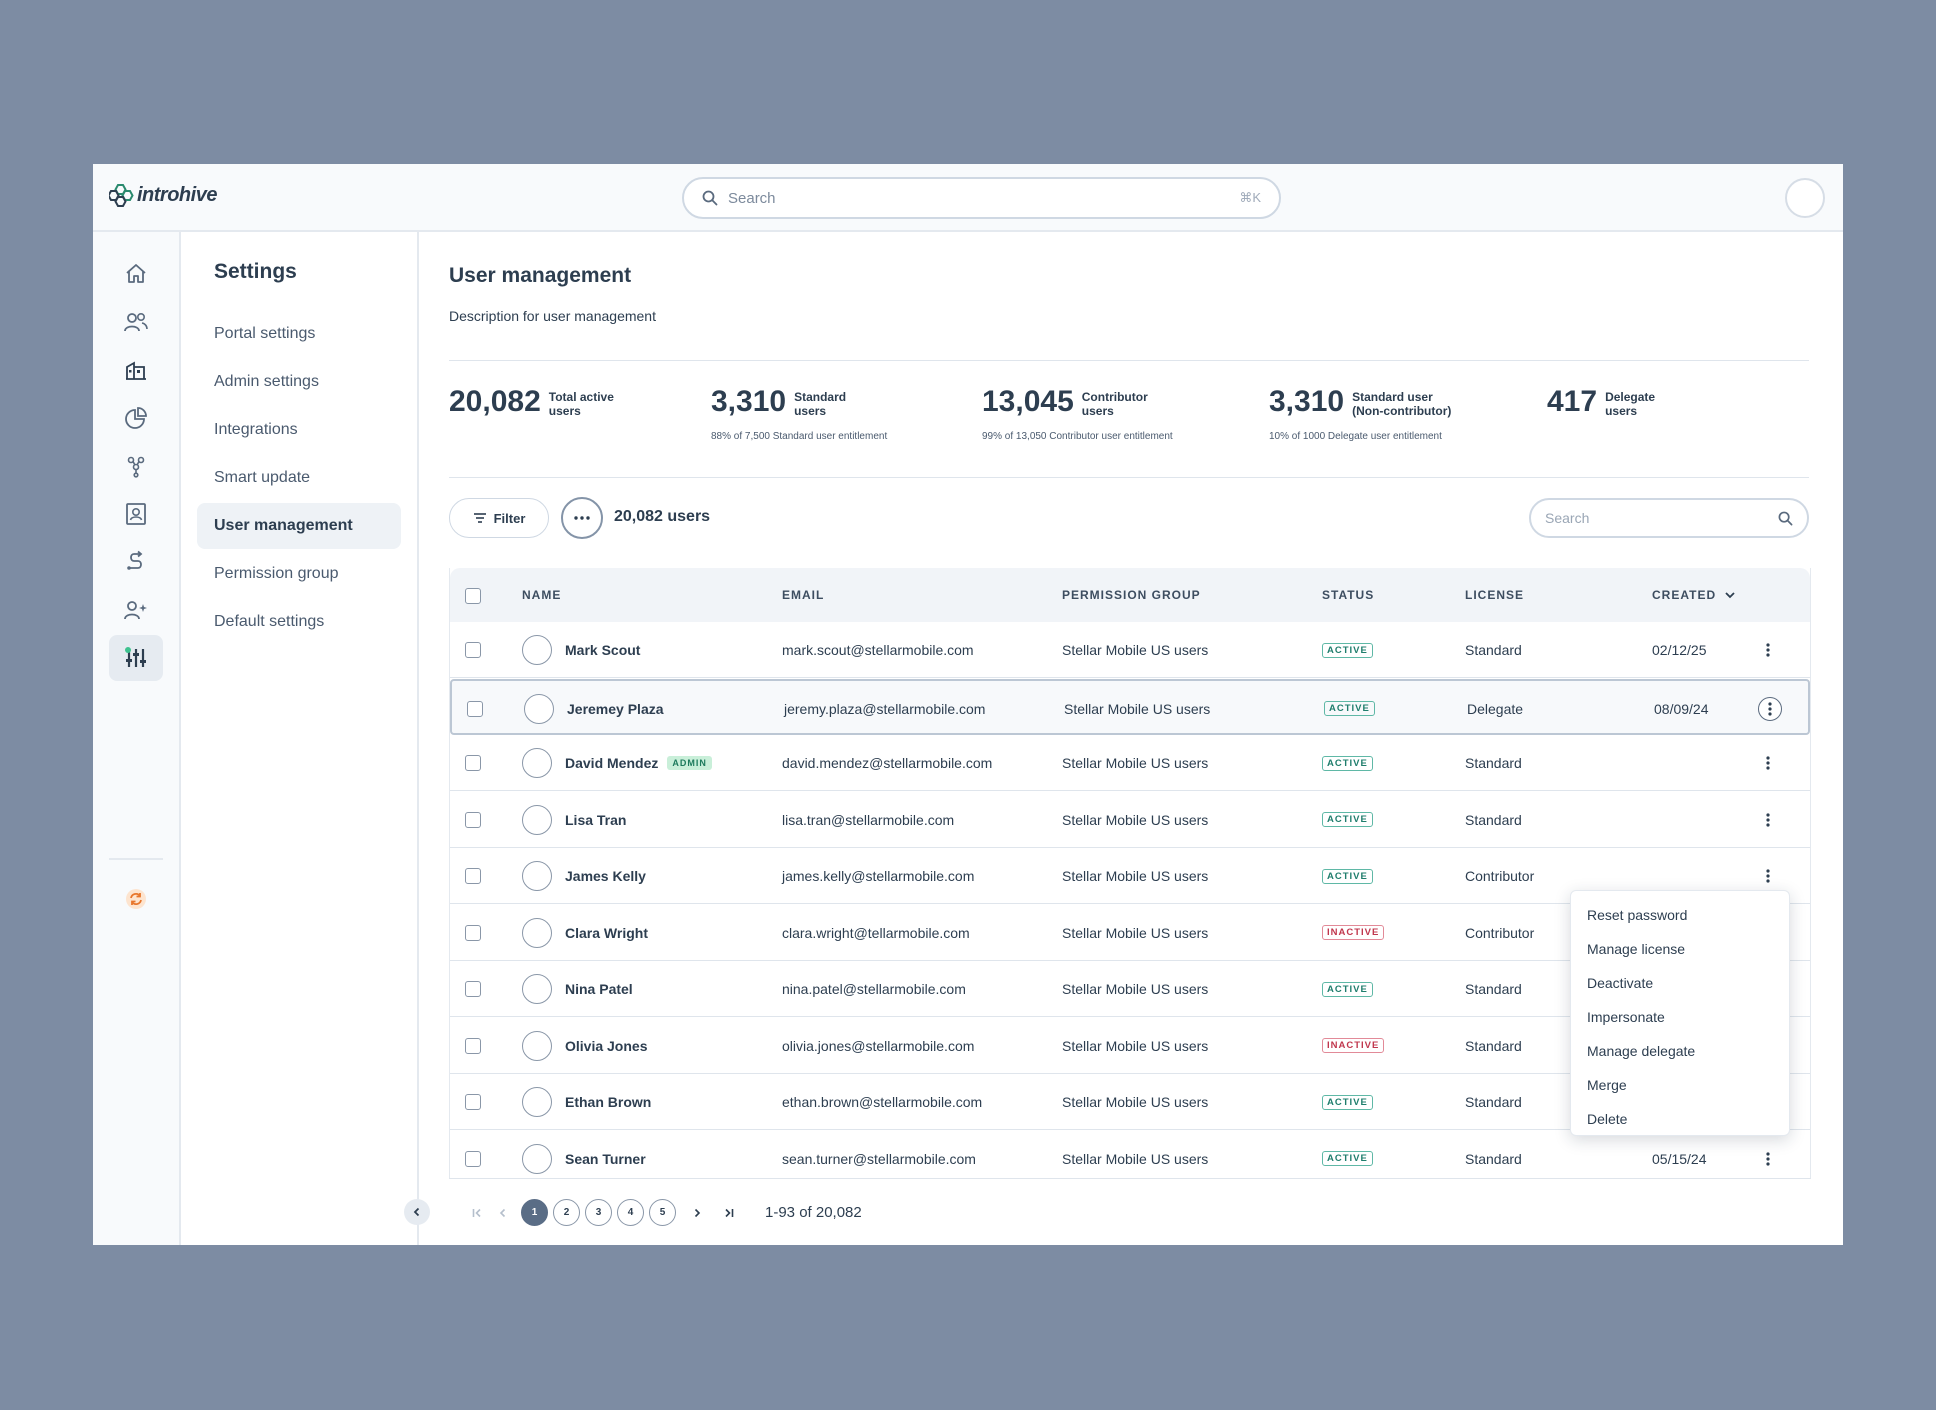 This screenshot has width=1936, height=1410. What do you see at coordinates (136, 562) in the screenshot?
I see `rail-routing-button` at bounding box center [136, 562].